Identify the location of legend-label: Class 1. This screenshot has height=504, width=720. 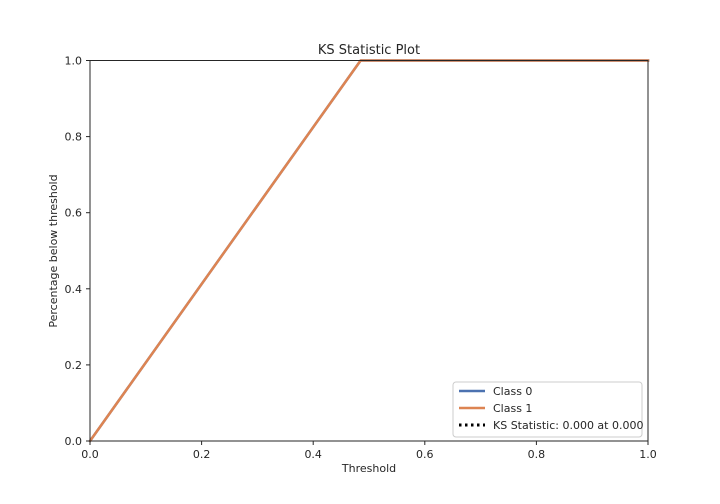
(512, 408).